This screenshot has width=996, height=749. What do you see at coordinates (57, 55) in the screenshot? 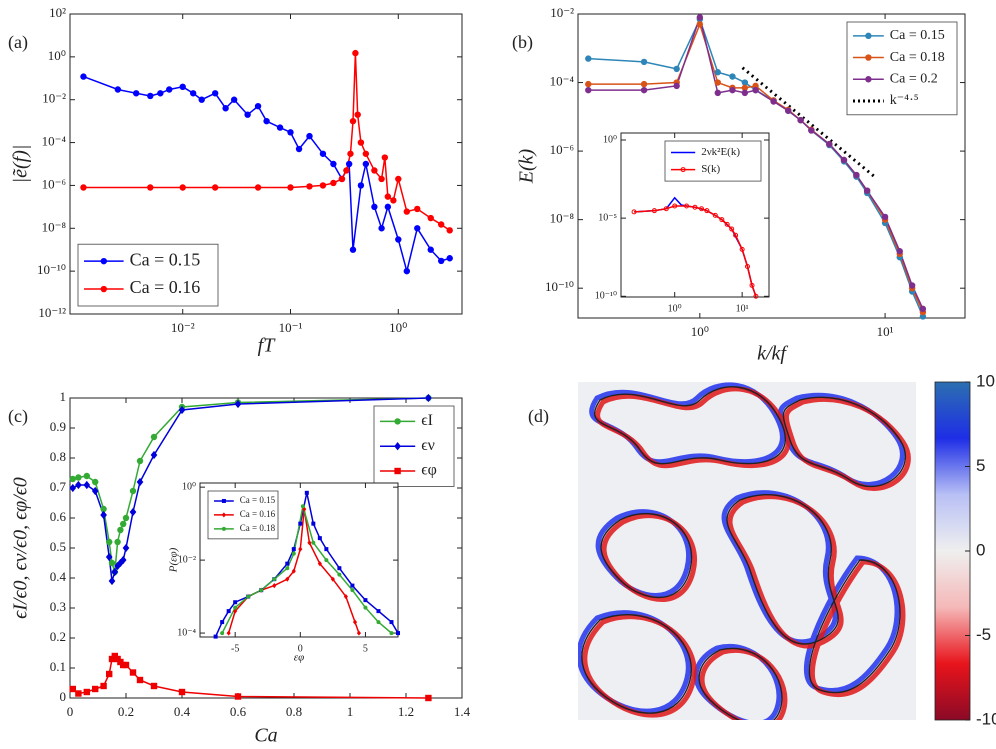
I see `y-tick-label: 10⁰` at bounding box center [57, 55].